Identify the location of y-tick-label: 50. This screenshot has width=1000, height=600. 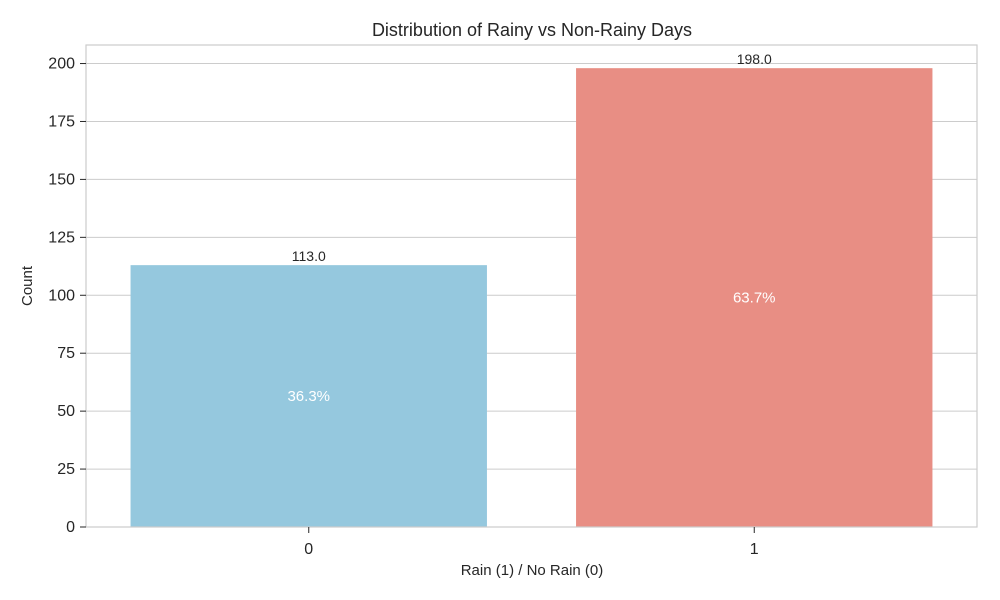
(66, 411).